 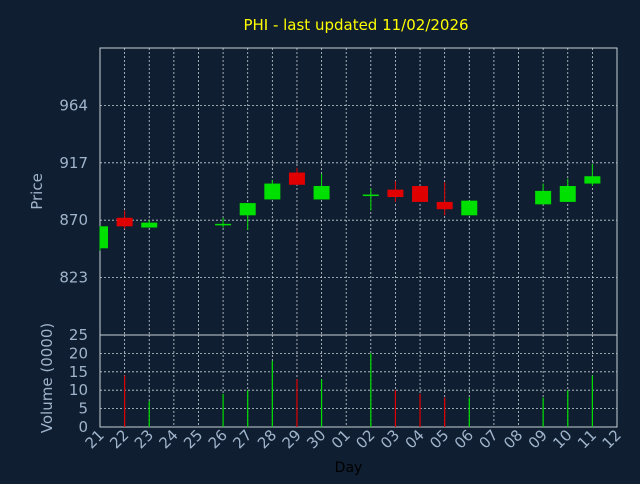 What do you see at coordinates (439, 439) in the screenshot?
I see `day-tick-label: 05` at bounding box center [439, 439].